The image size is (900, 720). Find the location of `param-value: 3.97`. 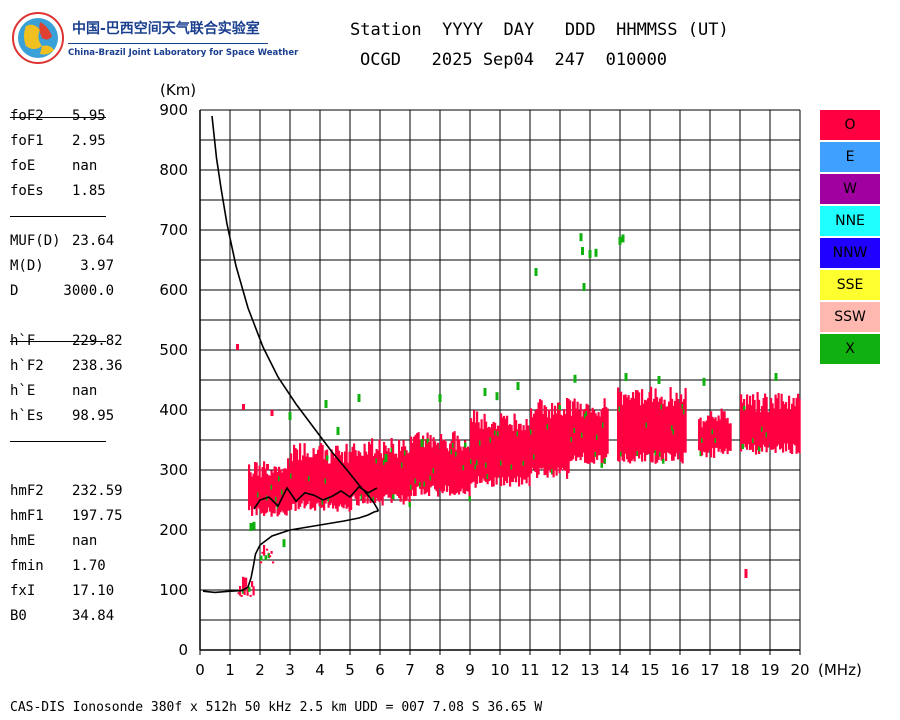

param-value: 3.97 is located at coordinates (97, 266).